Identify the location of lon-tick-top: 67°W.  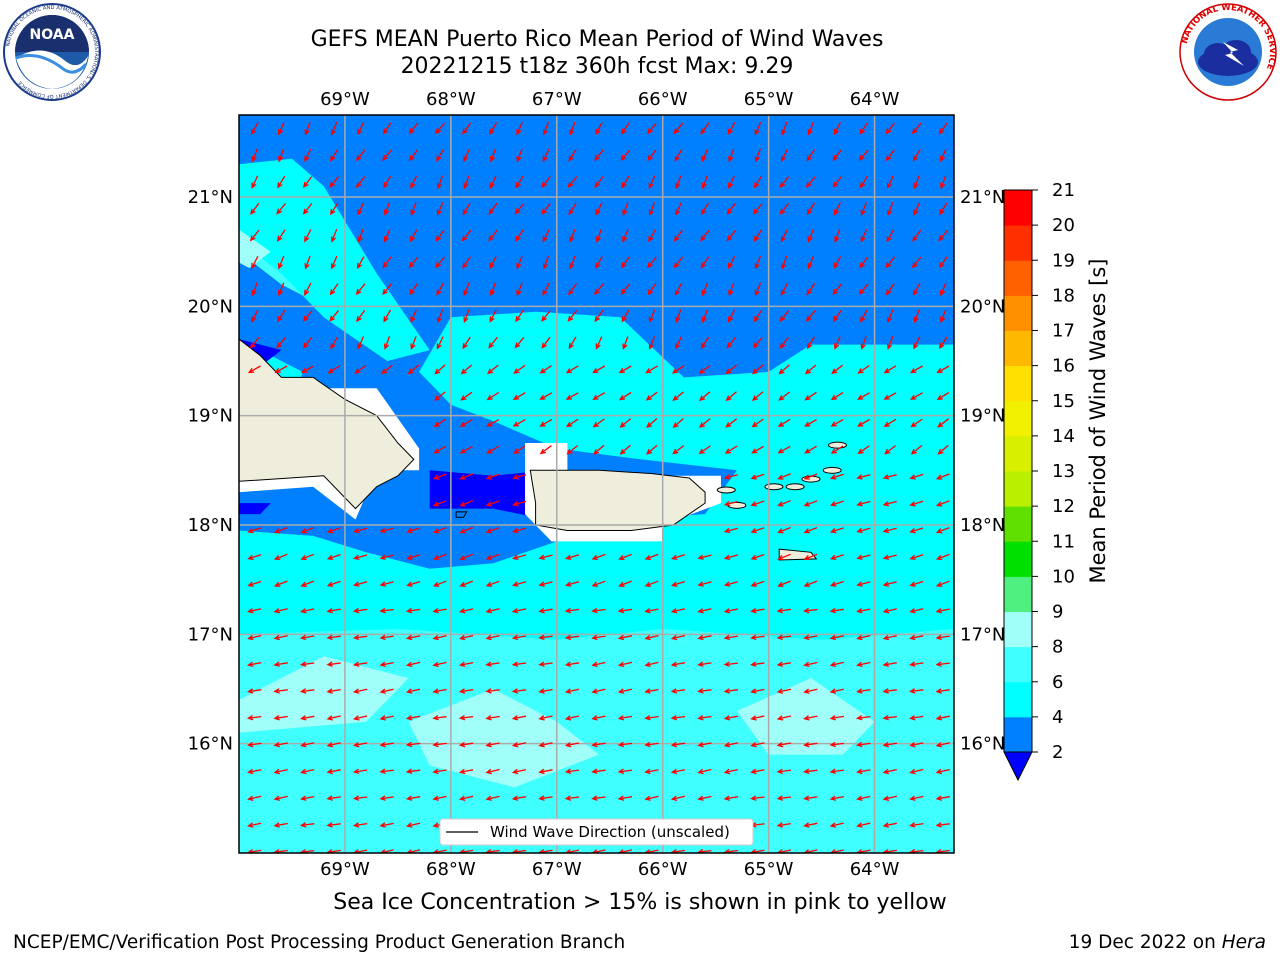
(557, 99).